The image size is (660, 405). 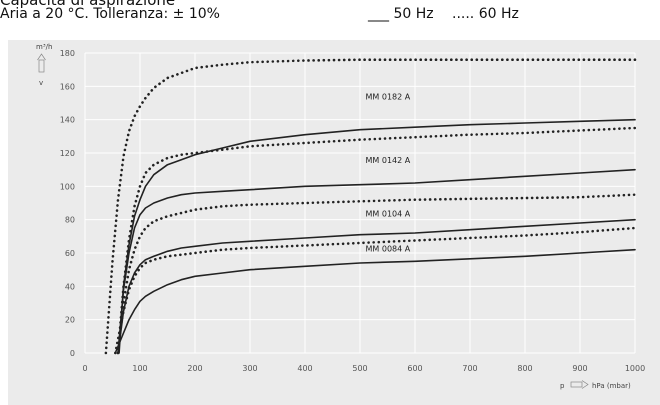 What do you see at coordinates (70, 320) in the screenshot?
I see `y-tick-label: 20` at bounding box center [70, 320].